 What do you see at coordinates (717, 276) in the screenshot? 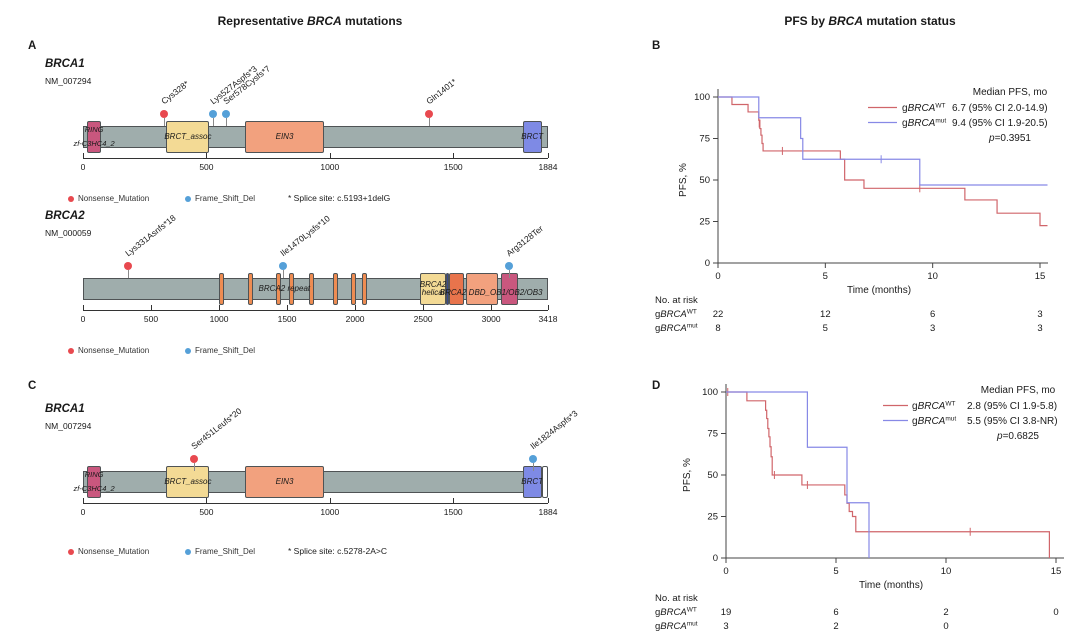
I see `x-tick-label: 0` at bounding box center [717, 276].